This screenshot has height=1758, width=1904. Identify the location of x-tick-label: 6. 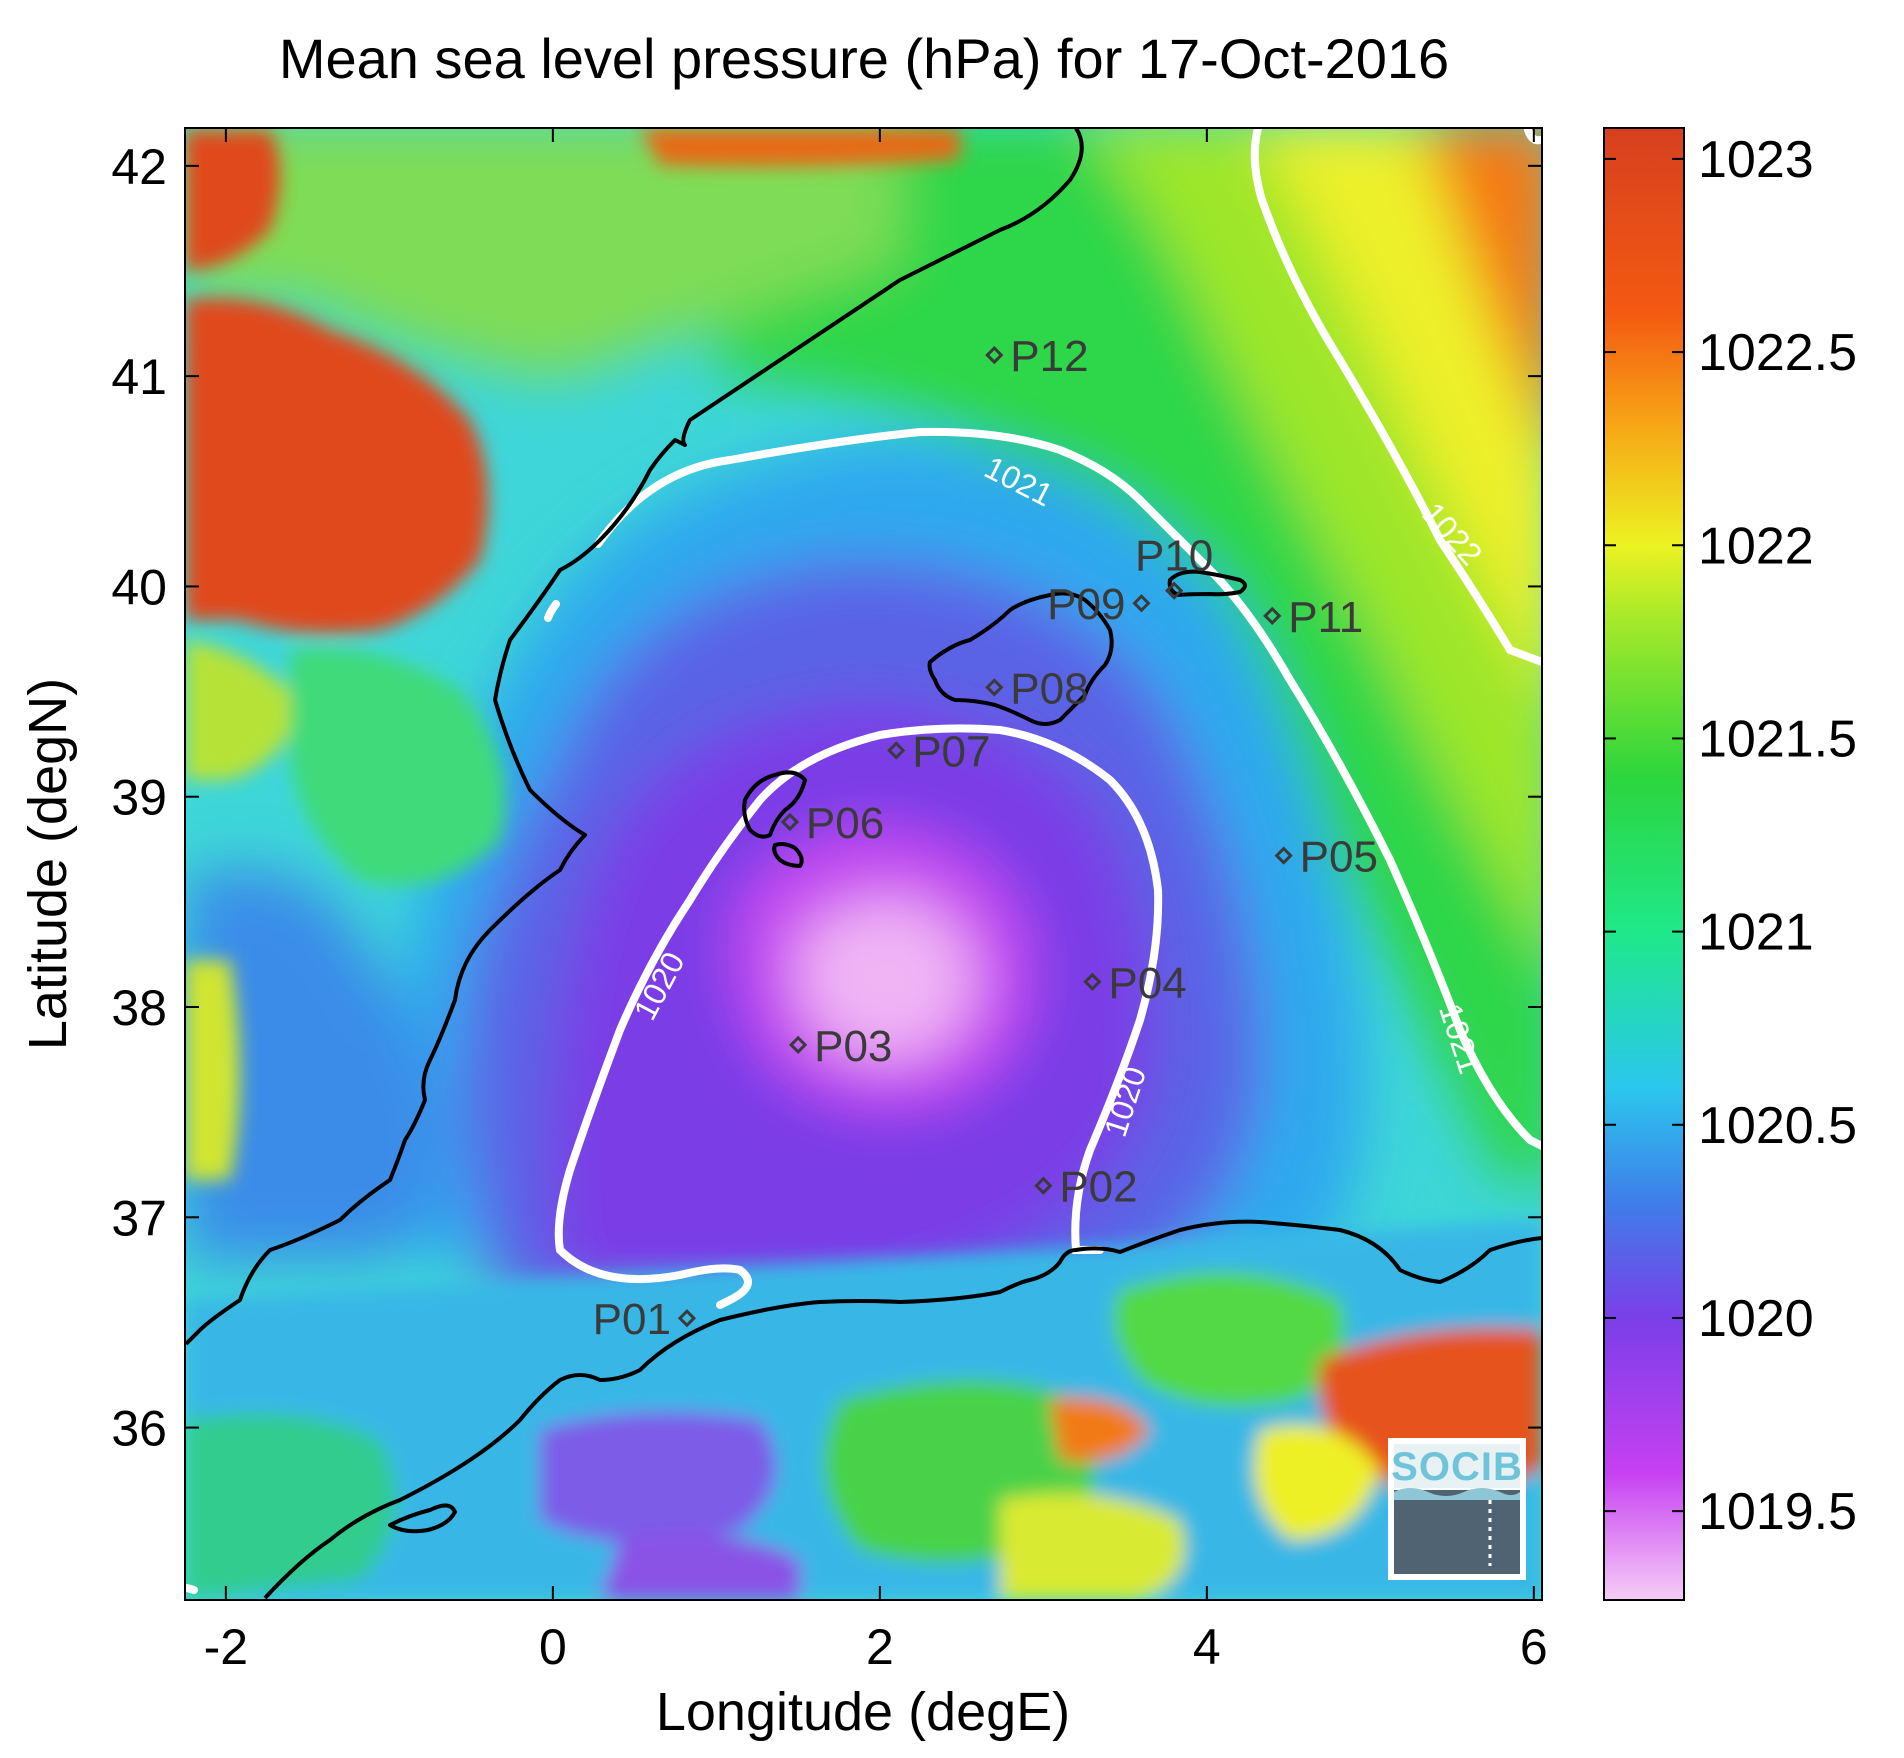
(1534, 1647).